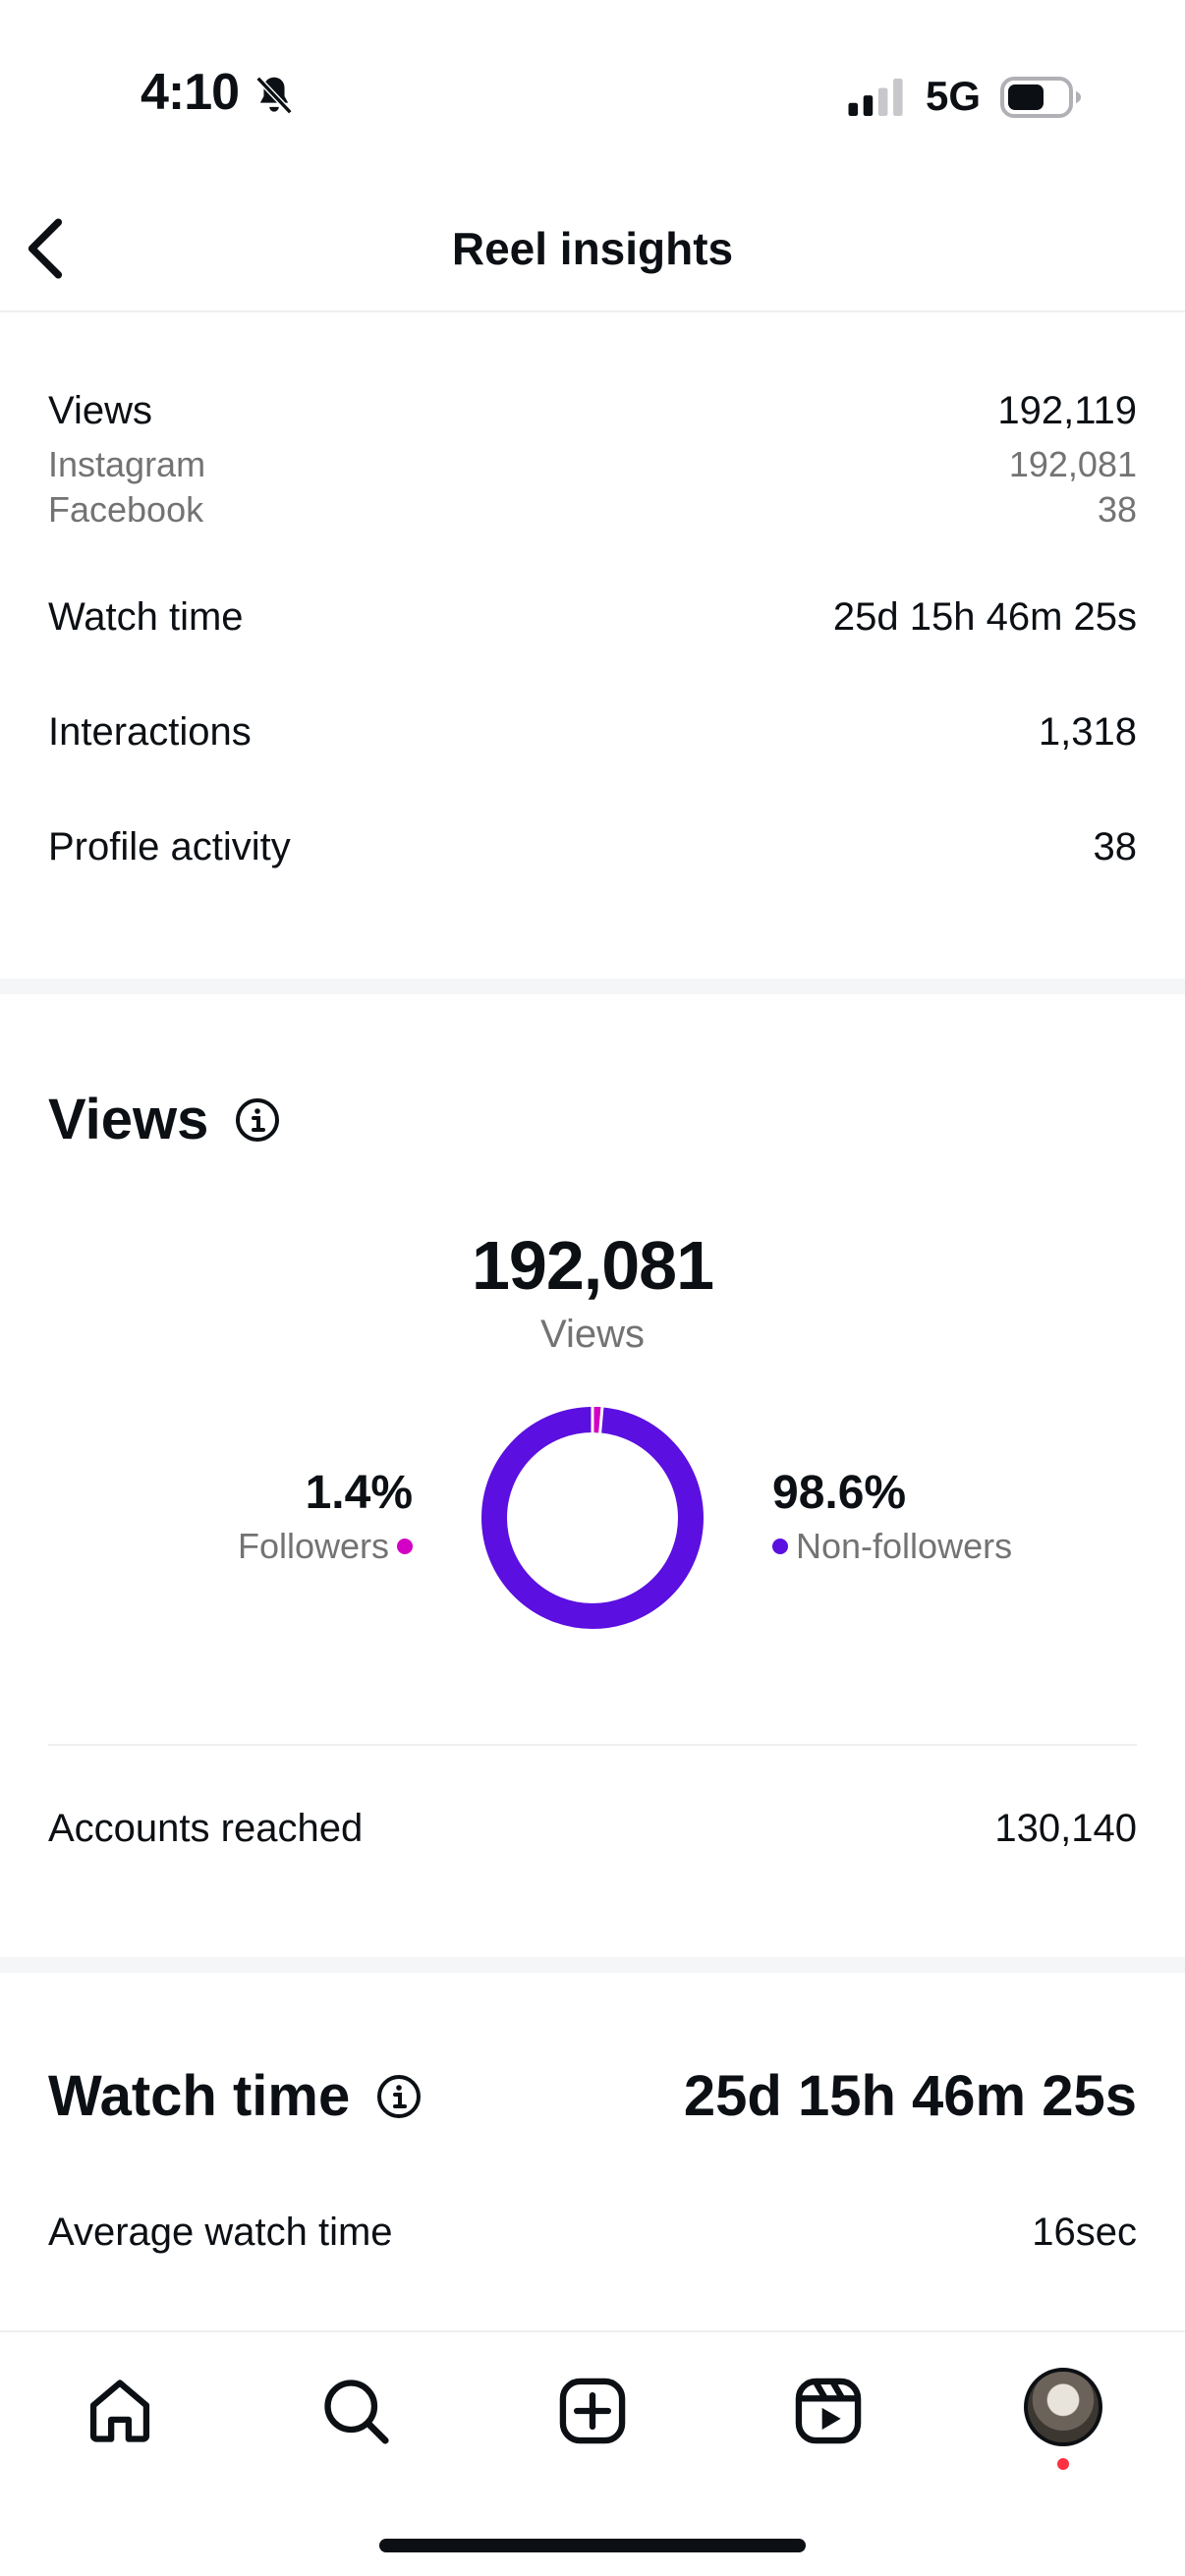  What do you see at coordinates (592, 1745) in the screenshot?
I see `divider` at bounding box center [592, 1745].